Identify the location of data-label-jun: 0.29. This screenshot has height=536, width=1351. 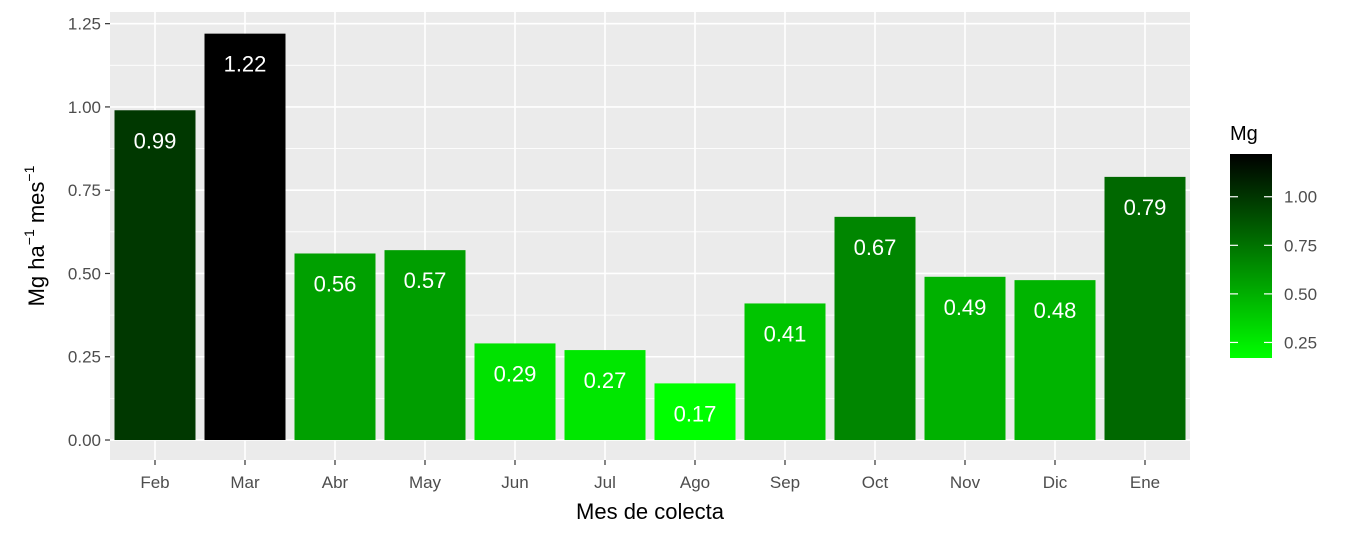
(515, 373).